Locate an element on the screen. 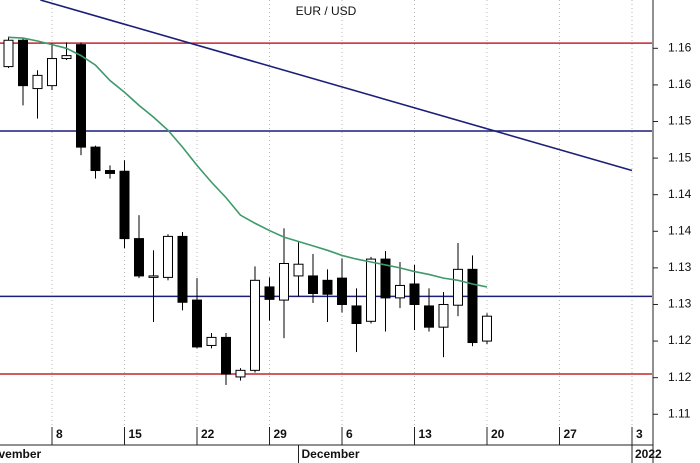 The width and height of the screenshot is (700, 463). x-tick-label: 20 is located at coordinates (498, 434).